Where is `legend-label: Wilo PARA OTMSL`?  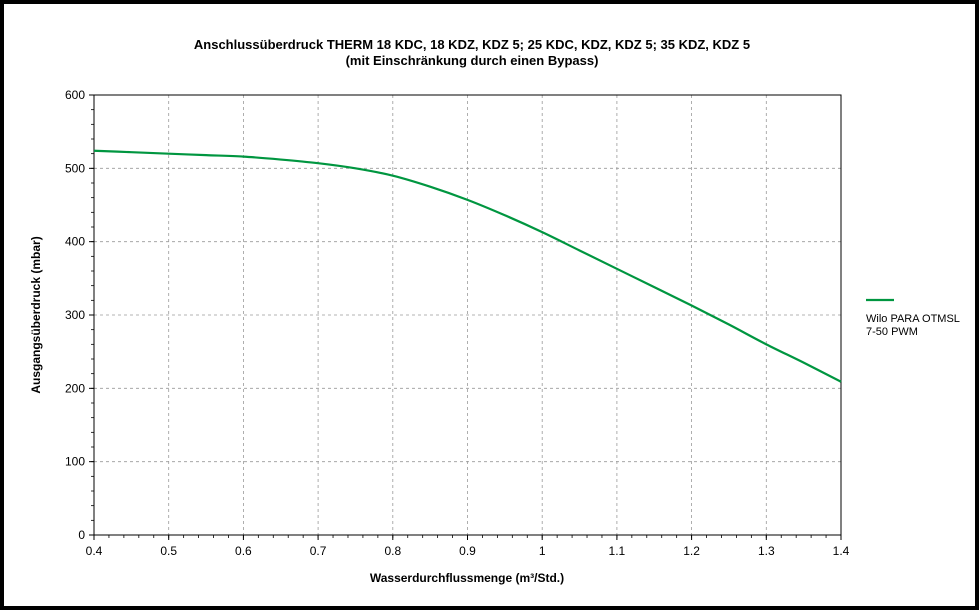 legend-label: Wilo PARA OTMSL is located at coordinates (913, 319).